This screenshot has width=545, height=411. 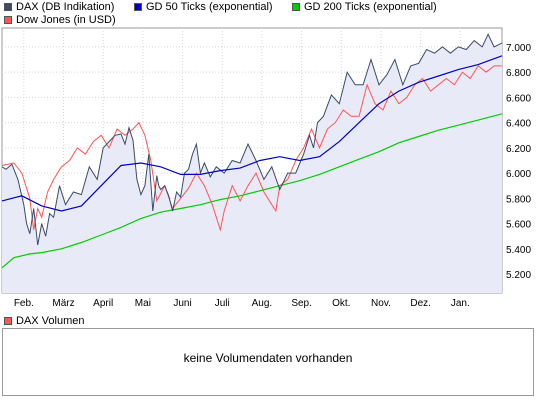 What do you see at coordinates (66, 20) in the screenshot?
I see `legend-label-dow: Dow Jones (in USD)` at bounding box center [66, 20].